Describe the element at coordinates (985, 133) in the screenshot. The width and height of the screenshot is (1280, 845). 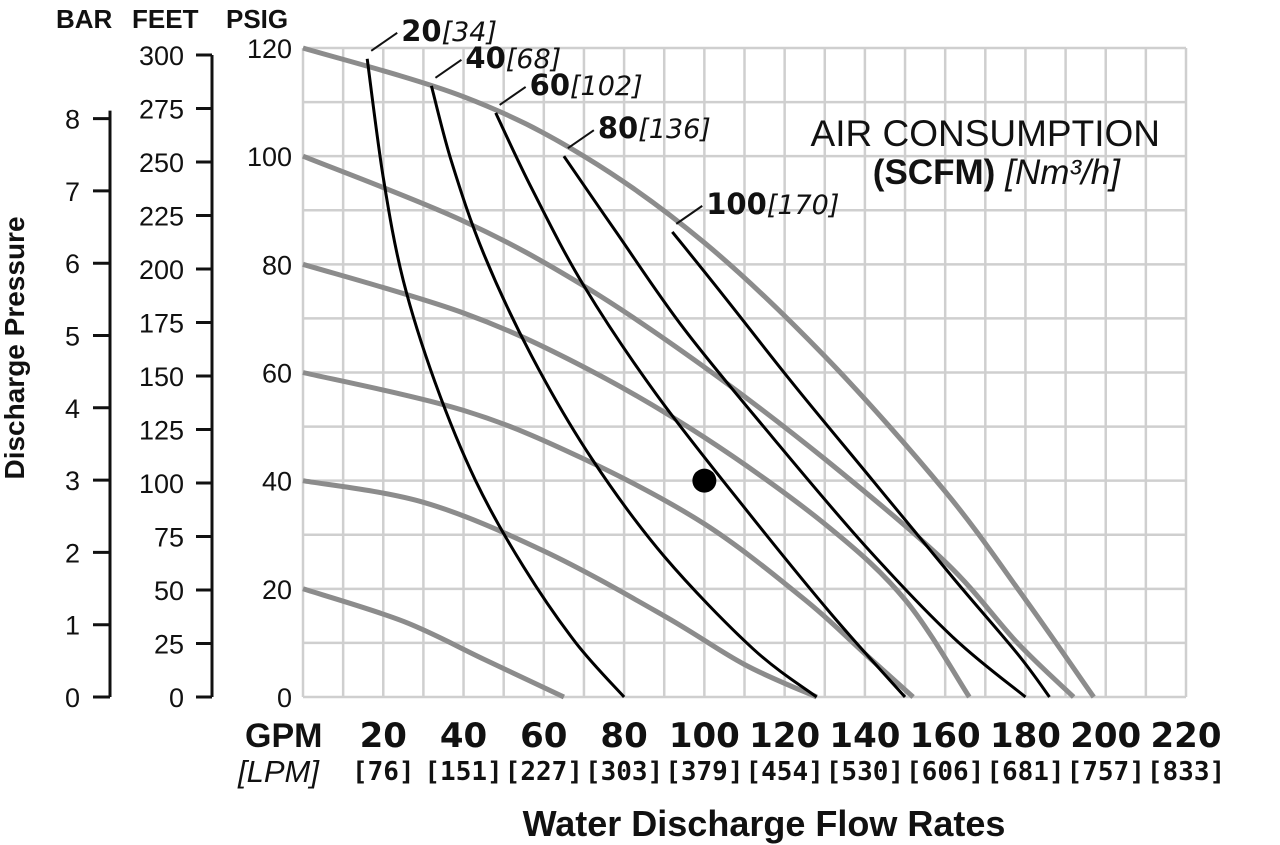
I see `legend-title-line1: AIR CONSUMPTION` at that location.